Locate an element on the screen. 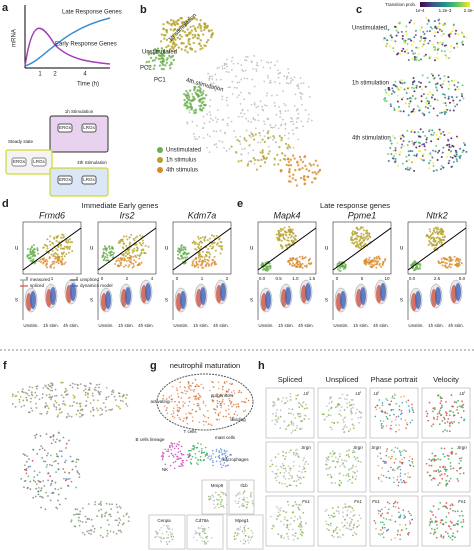 The width and height of the screenshot is (474, 551). label: Frmd6 is located at coordinates (52, 215).